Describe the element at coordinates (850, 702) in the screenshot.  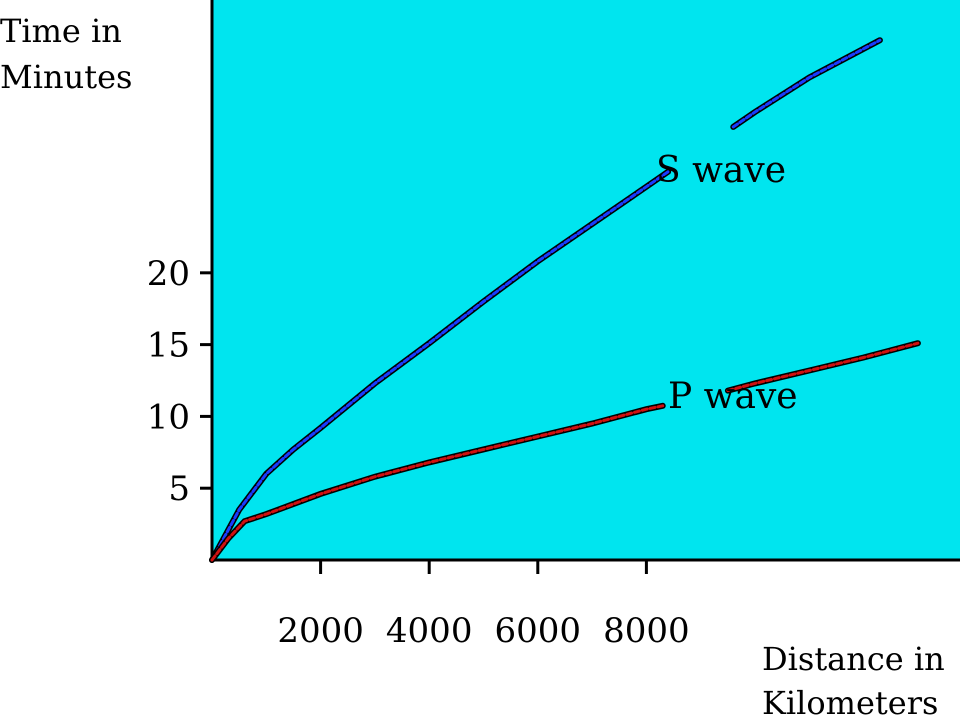
I see `x-axis-title-line2: Kilometers` at that location.